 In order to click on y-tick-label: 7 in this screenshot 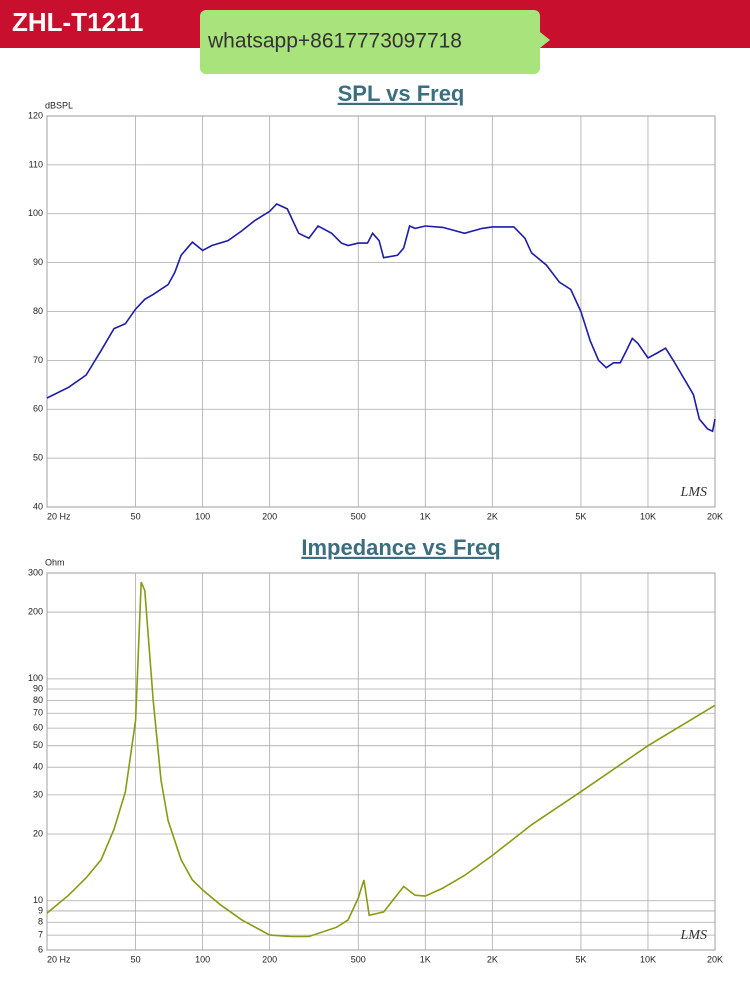, I will do `click(40, 935)`.